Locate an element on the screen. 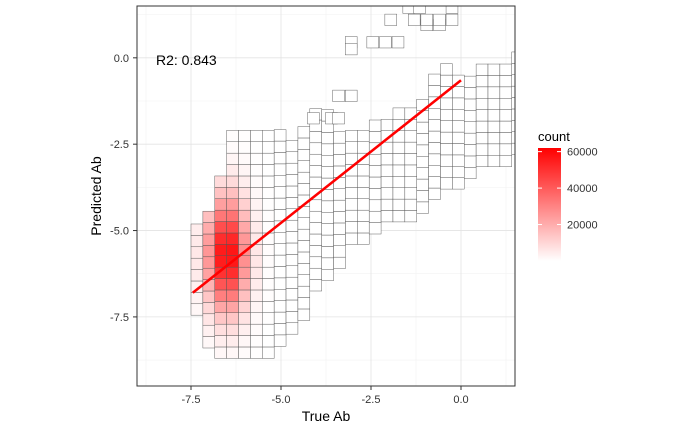 The height and width of the screenshot is (432, 700). legend-ticks: 20000 40000 60000 is located at coordinates (568, 189).